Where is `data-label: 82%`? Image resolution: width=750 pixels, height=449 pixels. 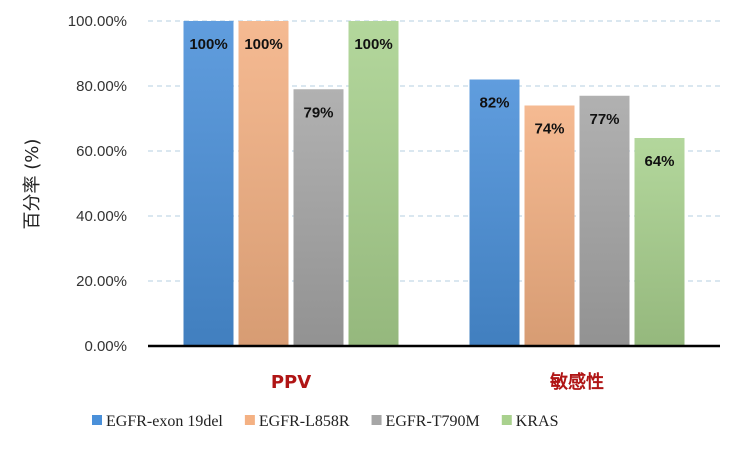
data-label: 82% is located at coordinates (494, 103).